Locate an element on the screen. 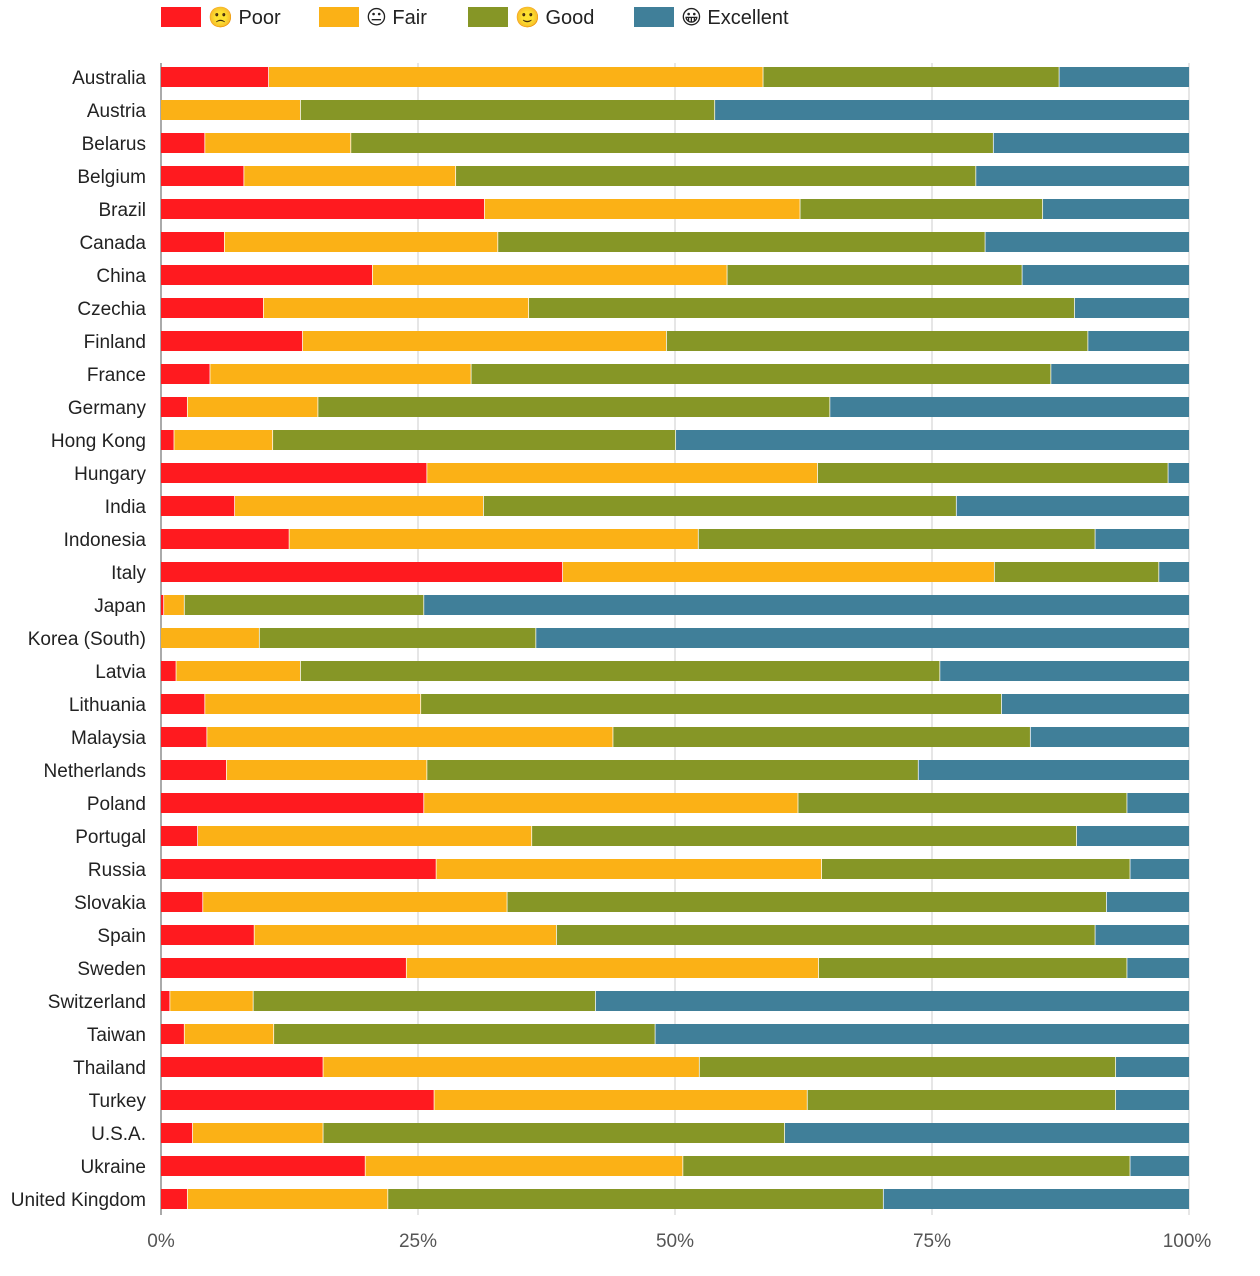  bar-germany-good is located at coordinates (574, 407).